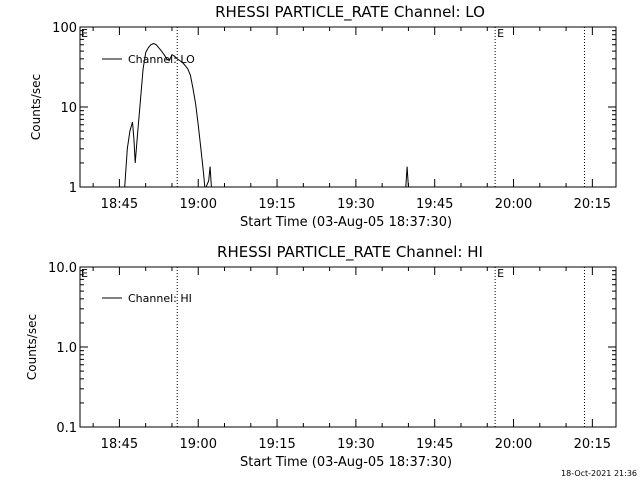 This screenshot has height=480, width=640. I want to click on legend-entry: Channel: HI, so click(160, 298).